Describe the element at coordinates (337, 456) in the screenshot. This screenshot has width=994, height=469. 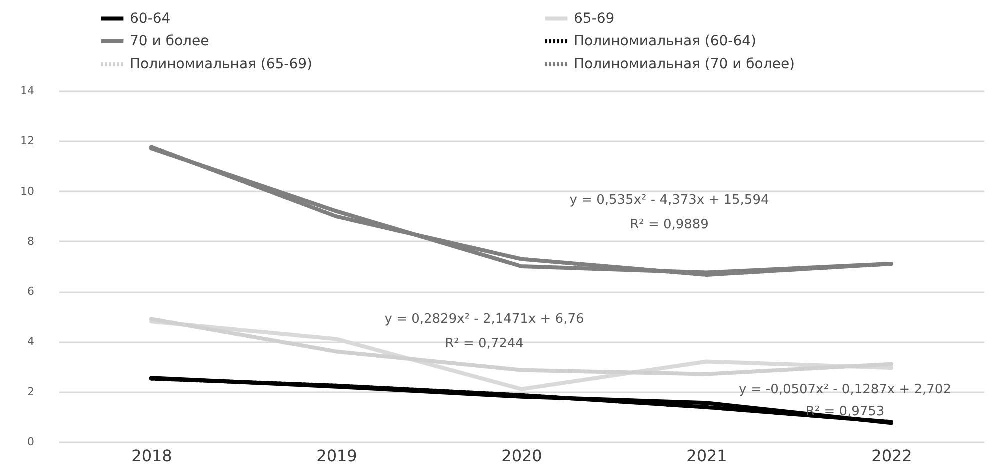
I see `x-tick-label: 2019` at that location.